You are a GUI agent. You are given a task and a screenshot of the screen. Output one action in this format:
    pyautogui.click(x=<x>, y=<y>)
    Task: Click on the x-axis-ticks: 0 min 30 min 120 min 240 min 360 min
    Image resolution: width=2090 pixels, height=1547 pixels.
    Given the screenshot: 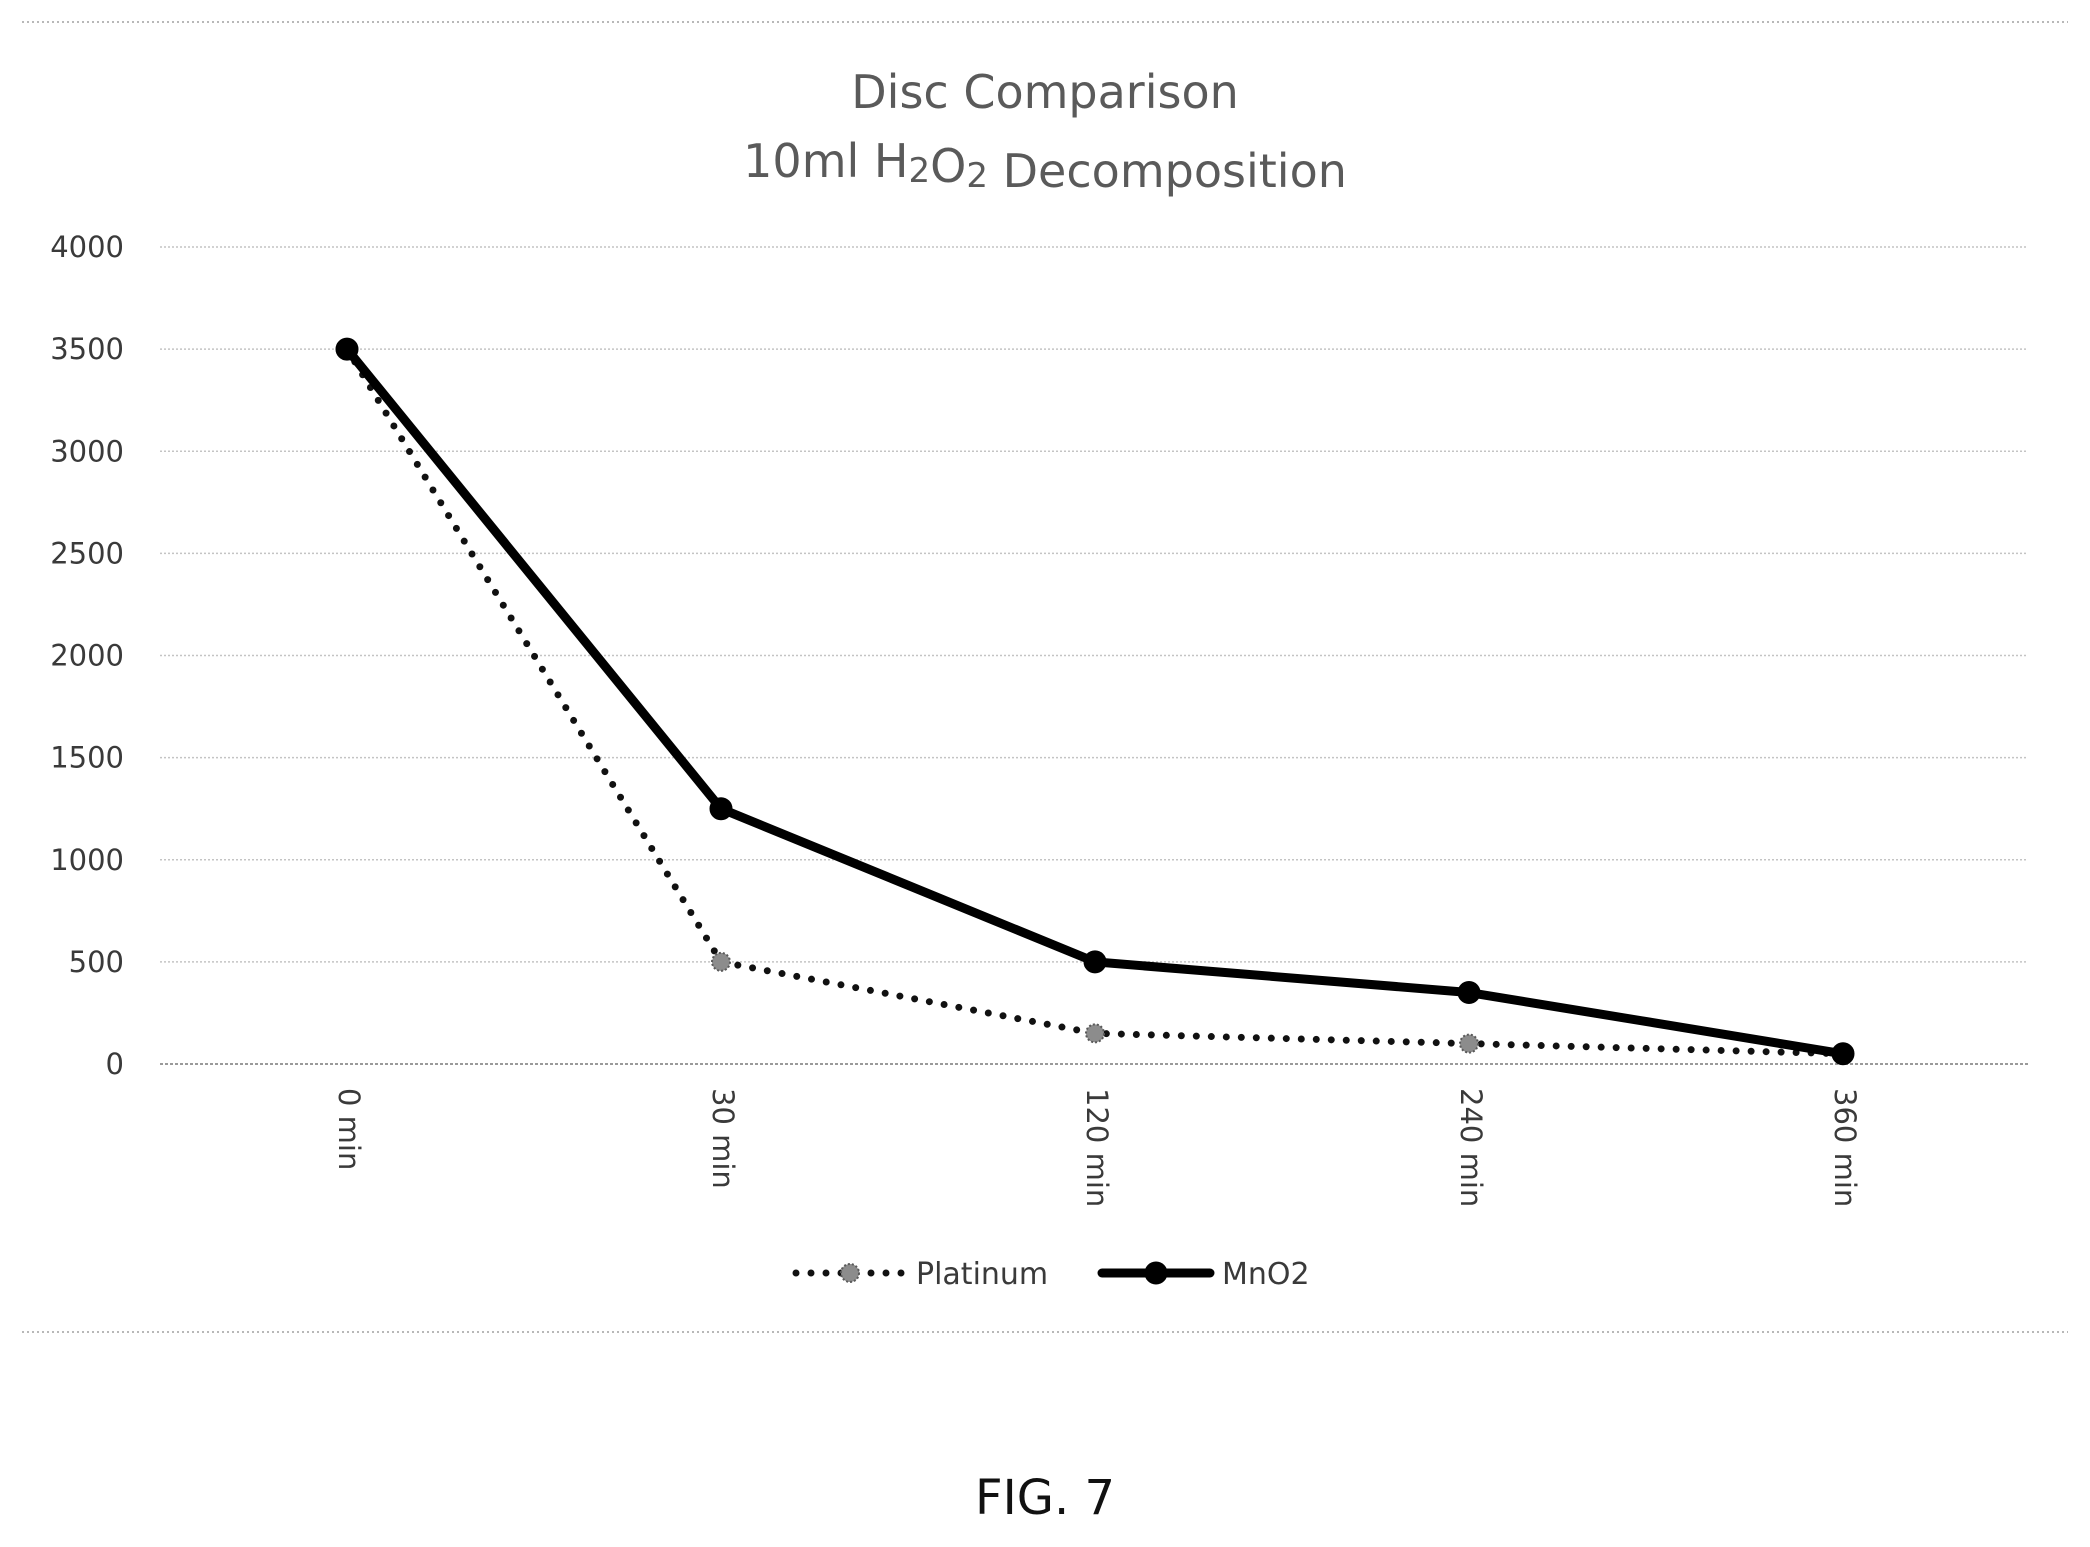 What is the action you would take?
    pyautogui.click(x=1097, y=1147)
    